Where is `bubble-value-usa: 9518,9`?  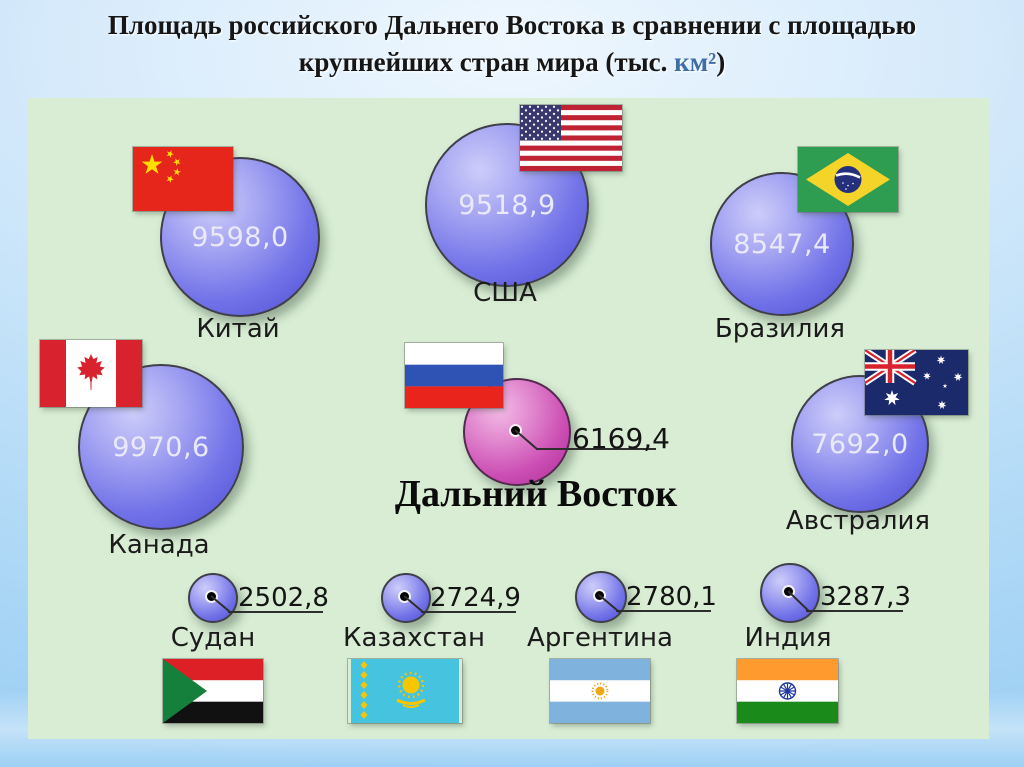 bubble-value-usa: 9518,9 is located at coordinates (507, 205).